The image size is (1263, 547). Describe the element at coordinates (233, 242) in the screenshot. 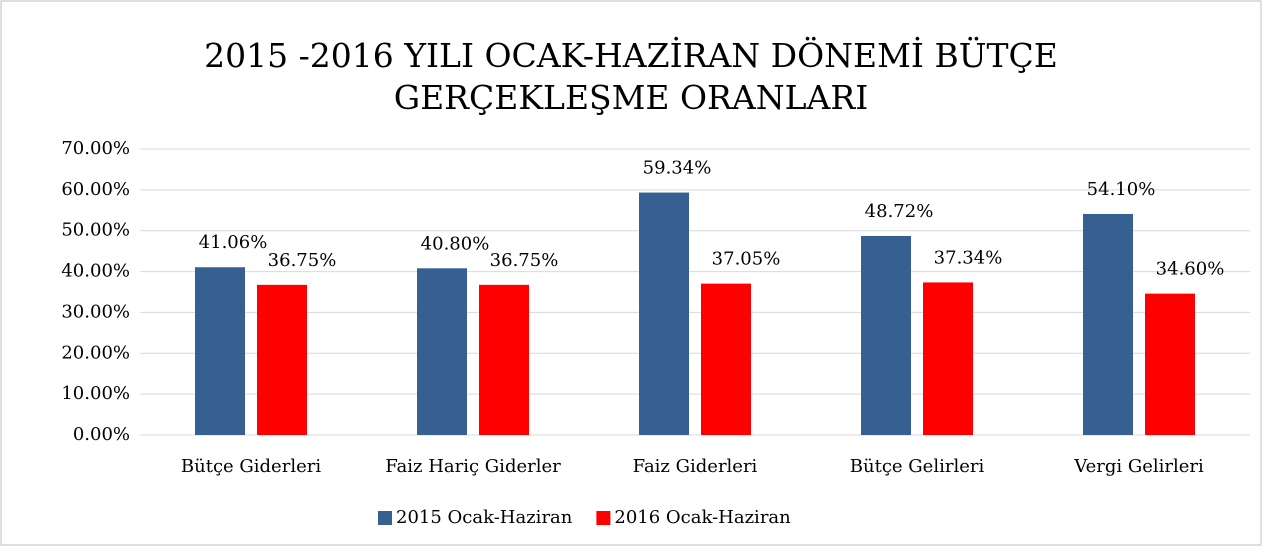

I see `data-label: 41.06%` at that location.